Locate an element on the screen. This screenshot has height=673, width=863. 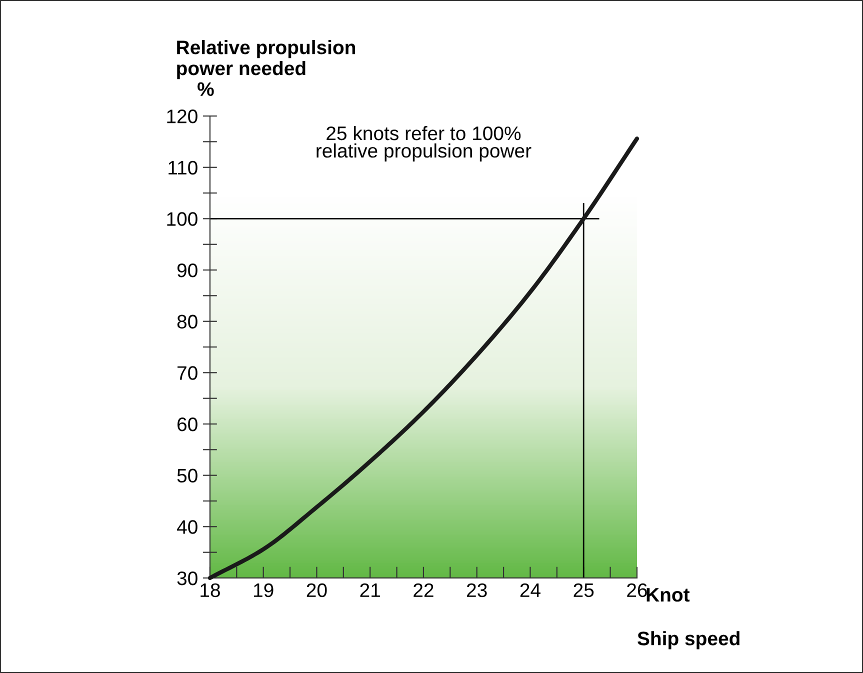
y-tick-label: 40 is located at coordinates (187, 527).